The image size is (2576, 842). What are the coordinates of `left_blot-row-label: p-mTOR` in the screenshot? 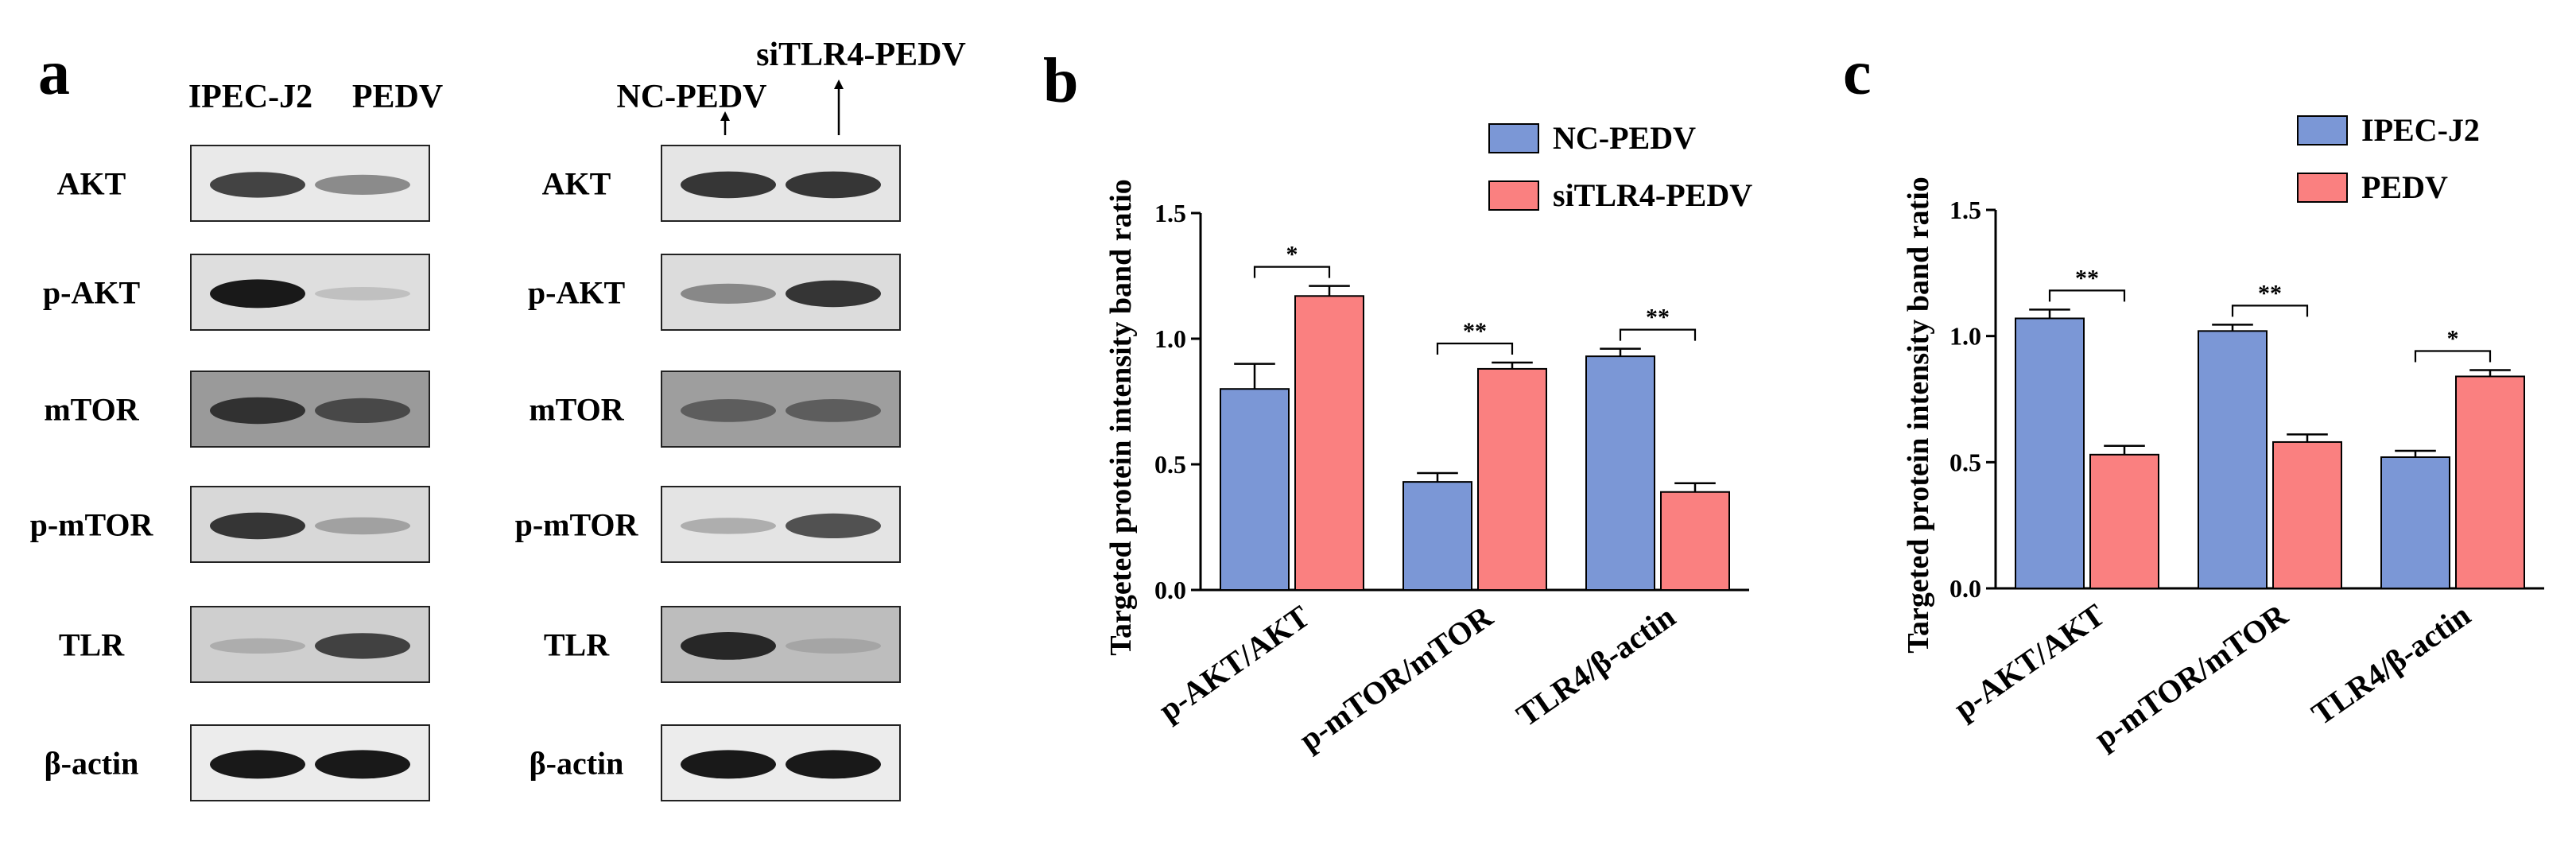 It's located at (92, 525).